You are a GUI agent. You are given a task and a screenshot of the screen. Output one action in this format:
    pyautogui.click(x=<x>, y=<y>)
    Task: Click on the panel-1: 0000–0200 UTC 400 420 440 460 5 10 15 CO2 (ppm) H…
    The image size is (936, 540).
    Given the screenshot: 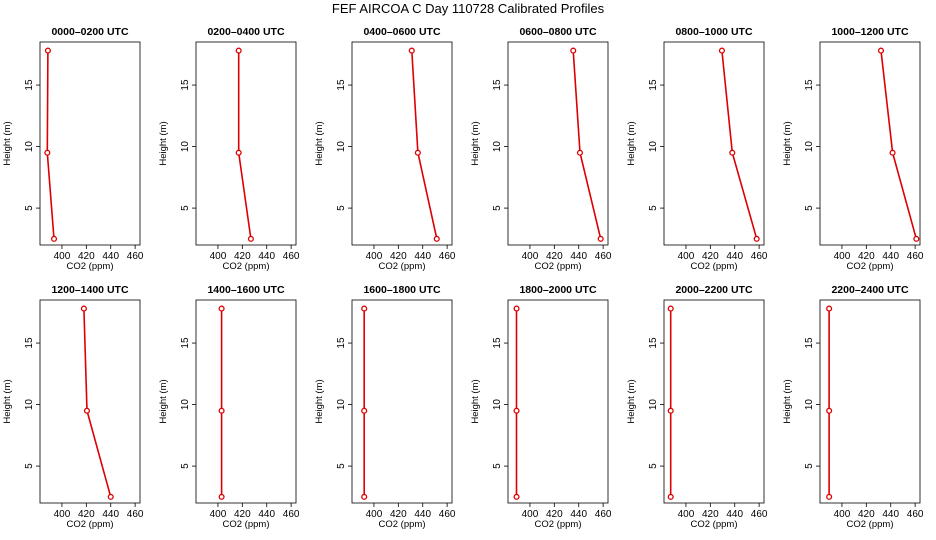 What is the action you would take?
    pyautogui.click(x=73, y=149)
    